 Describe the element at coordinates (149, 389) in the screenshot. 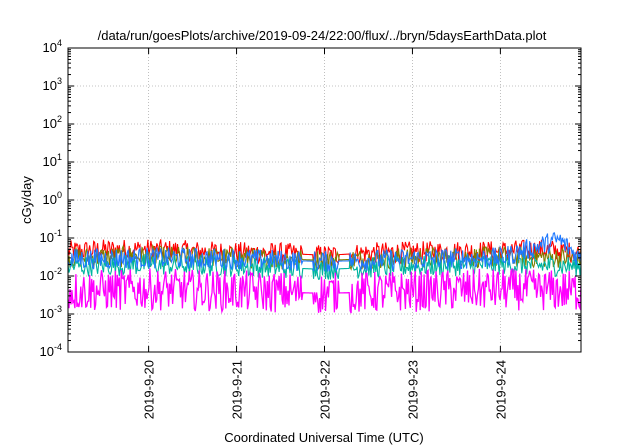

I see `x-tick-label: 2019-9-20` at that location.